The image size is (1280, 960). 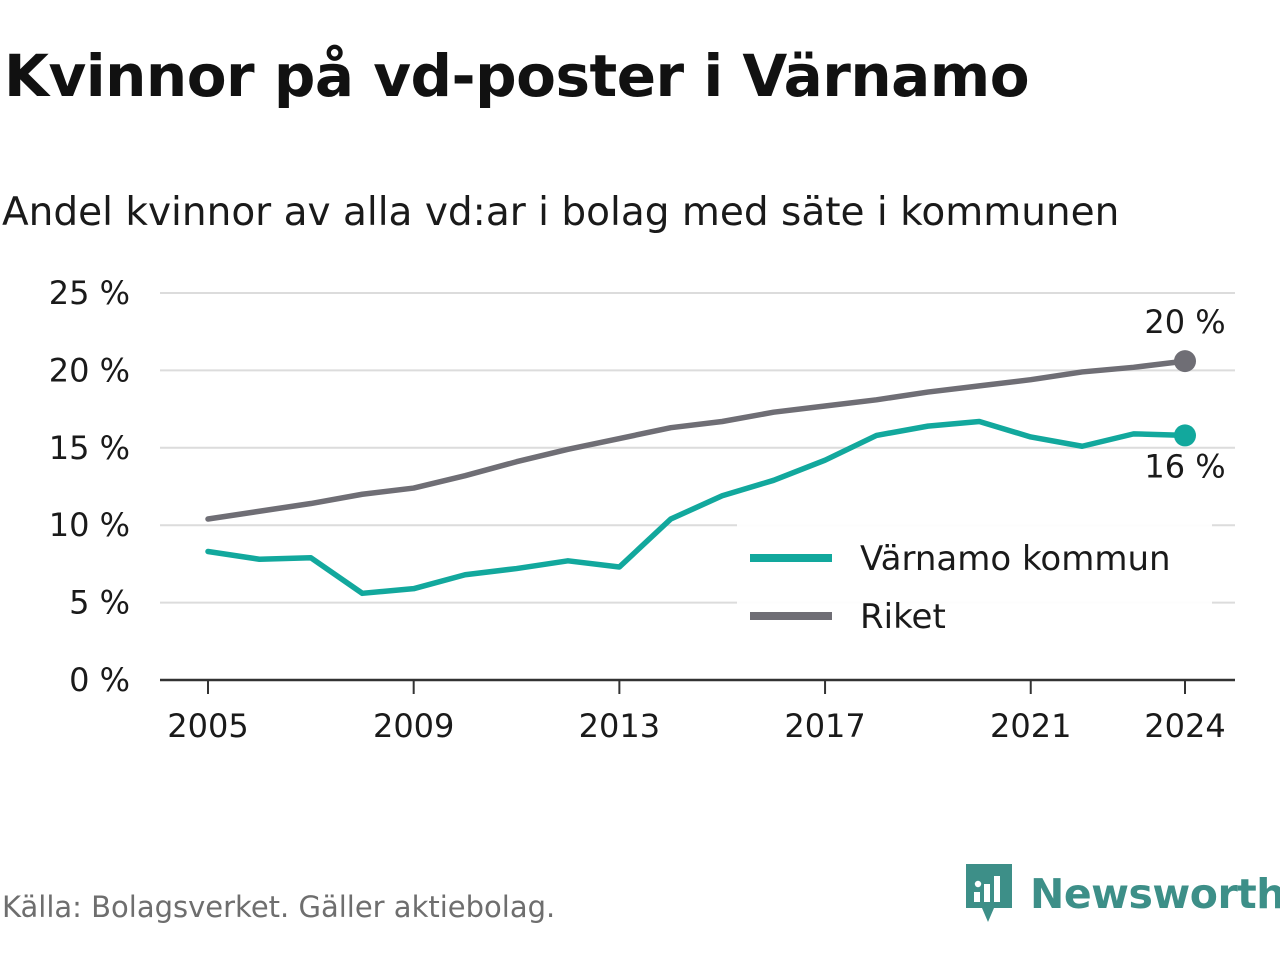 I want to click on legend-label-0: Värnamo kommun, so click(x=1015, y=559).